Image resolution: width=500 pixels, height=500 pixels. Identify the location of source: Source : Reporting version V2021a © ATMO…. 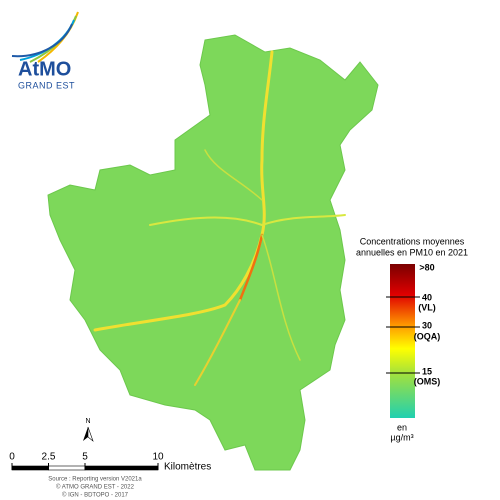
(95, 488).